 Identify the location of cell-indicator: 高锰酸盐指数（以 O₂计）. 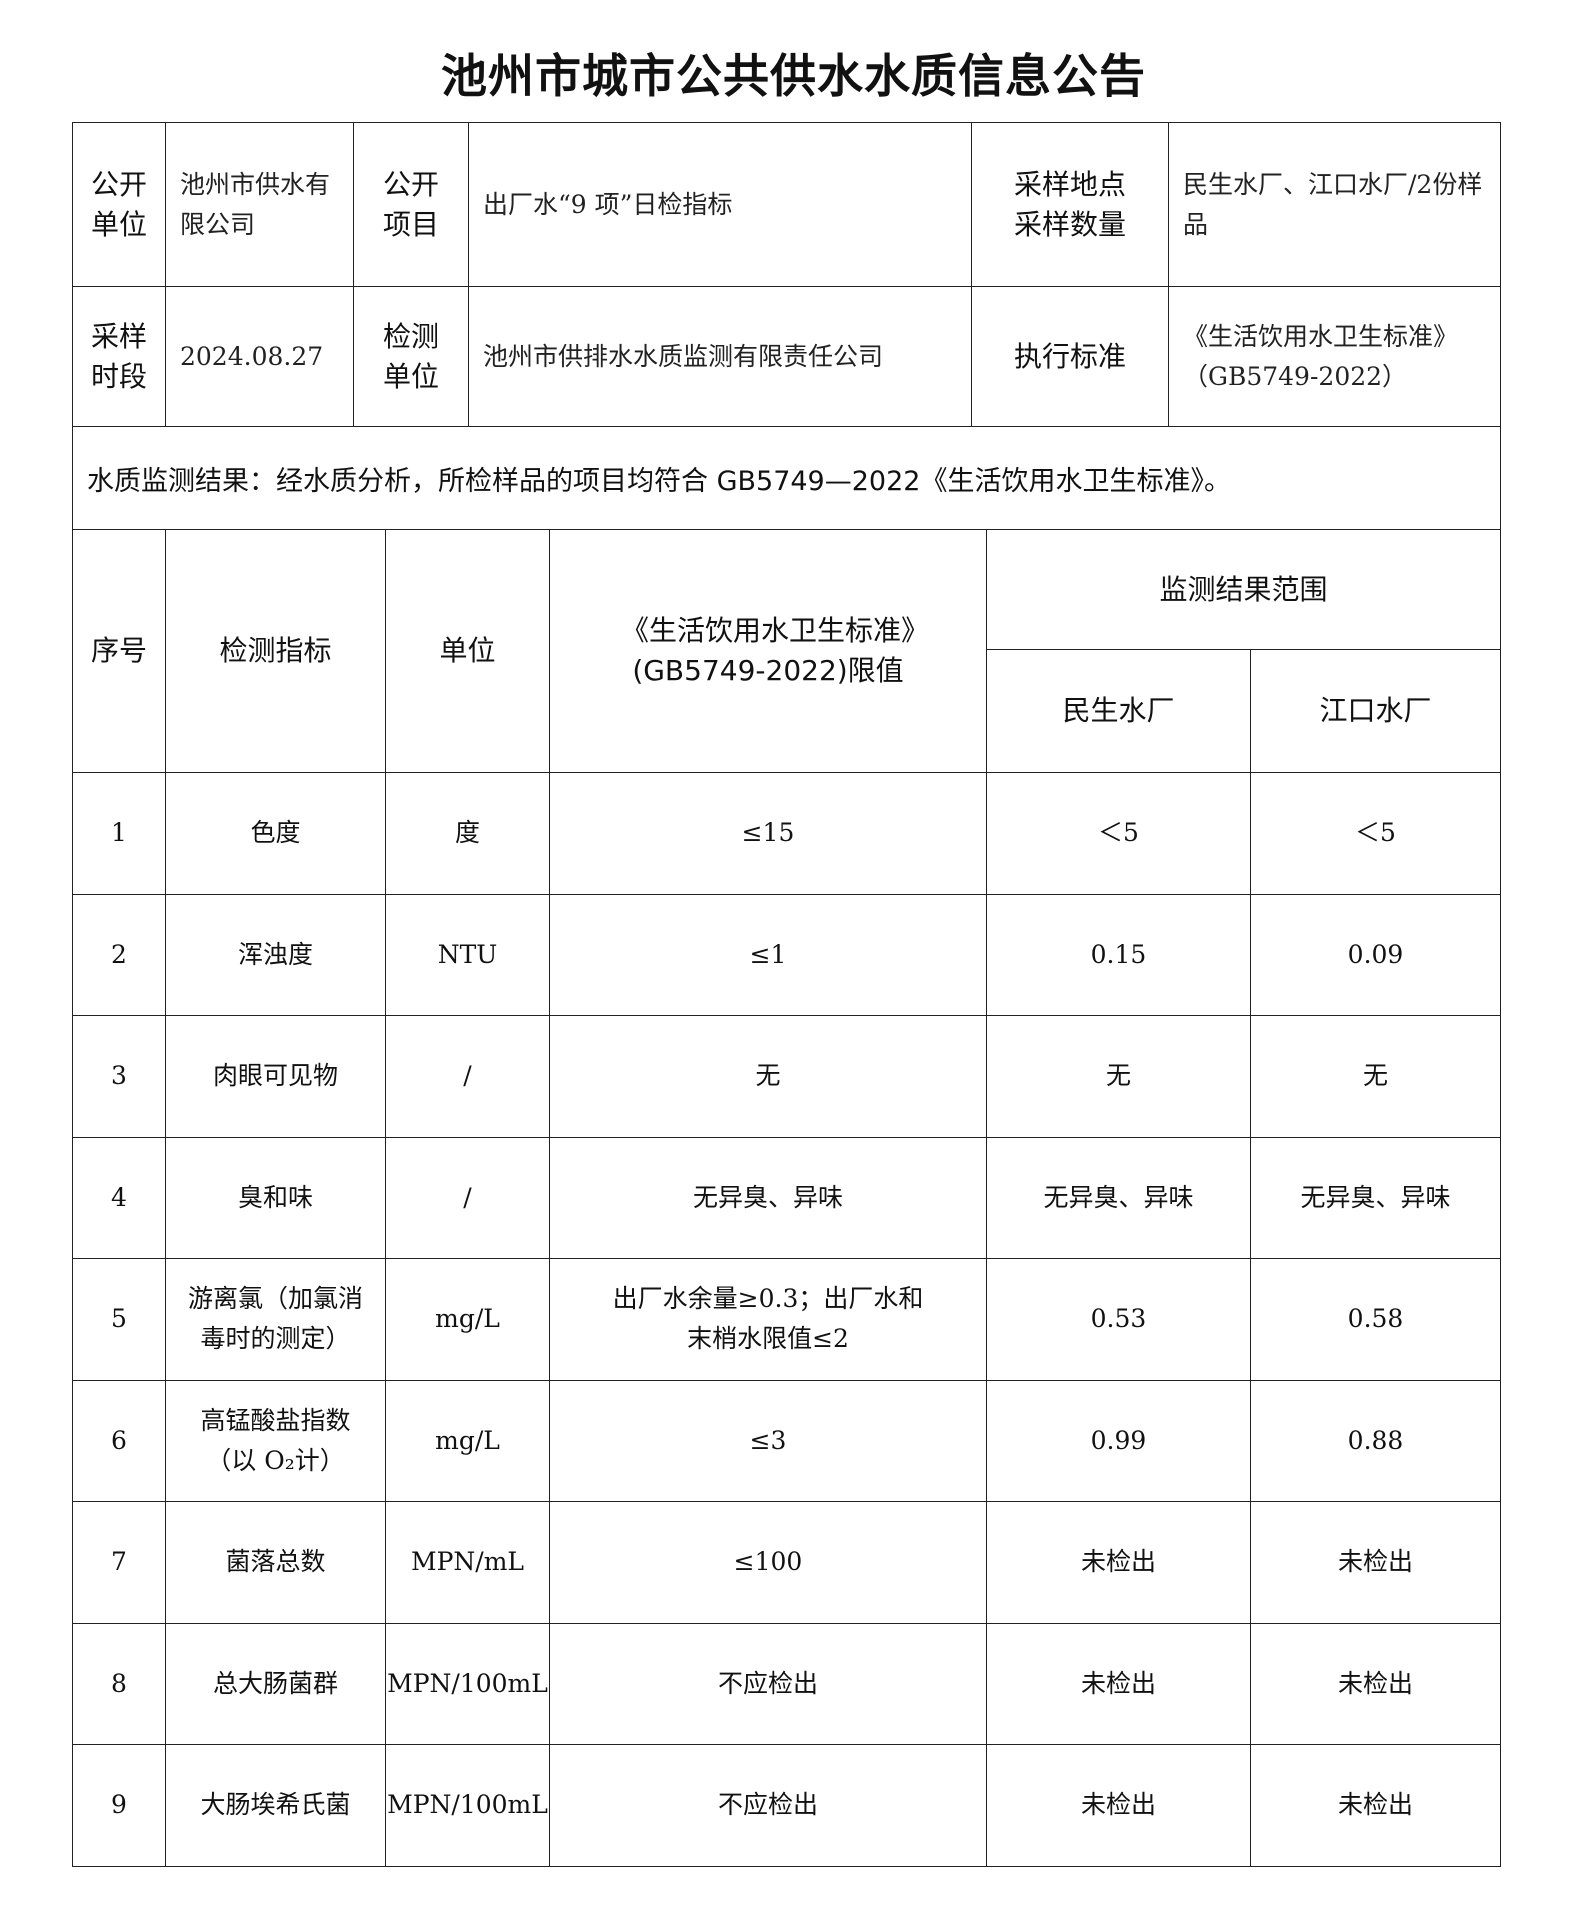
(275, 1440).